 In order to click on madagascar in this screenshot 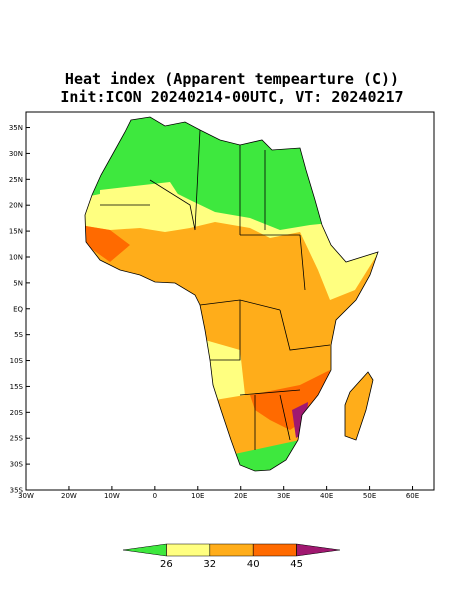, I will do `click(359, 406)`.